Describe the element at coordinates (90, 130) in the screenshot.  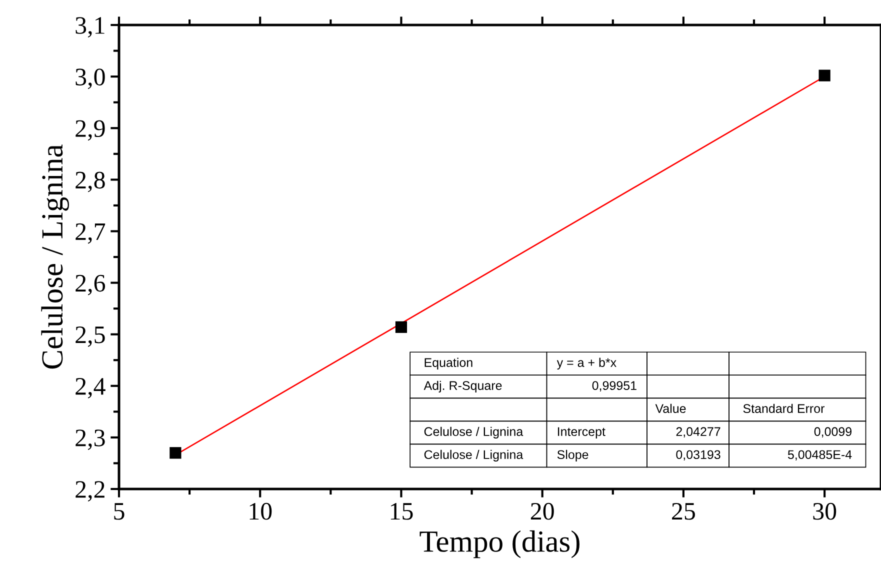
I see `y-tick-label: 2,9` at that location.